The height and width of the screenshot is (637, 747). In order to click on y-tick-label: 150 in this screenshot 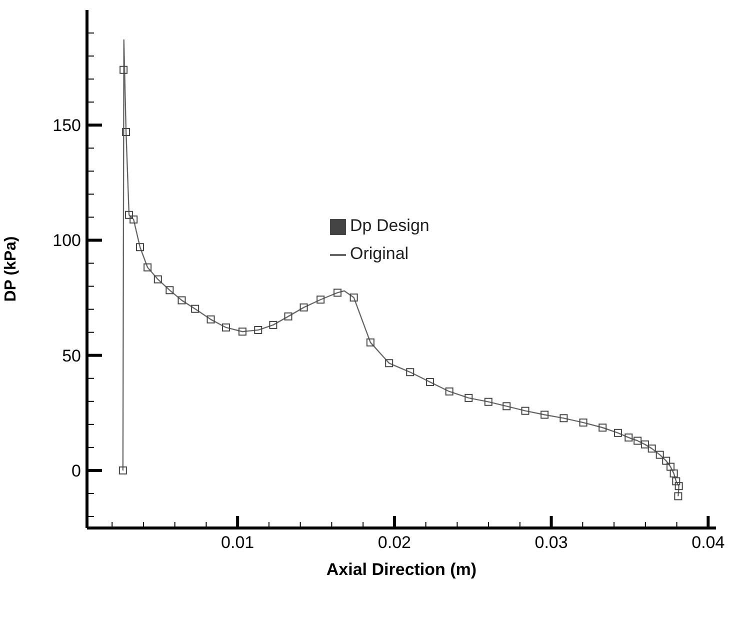, I will do `click(66, 126)`.